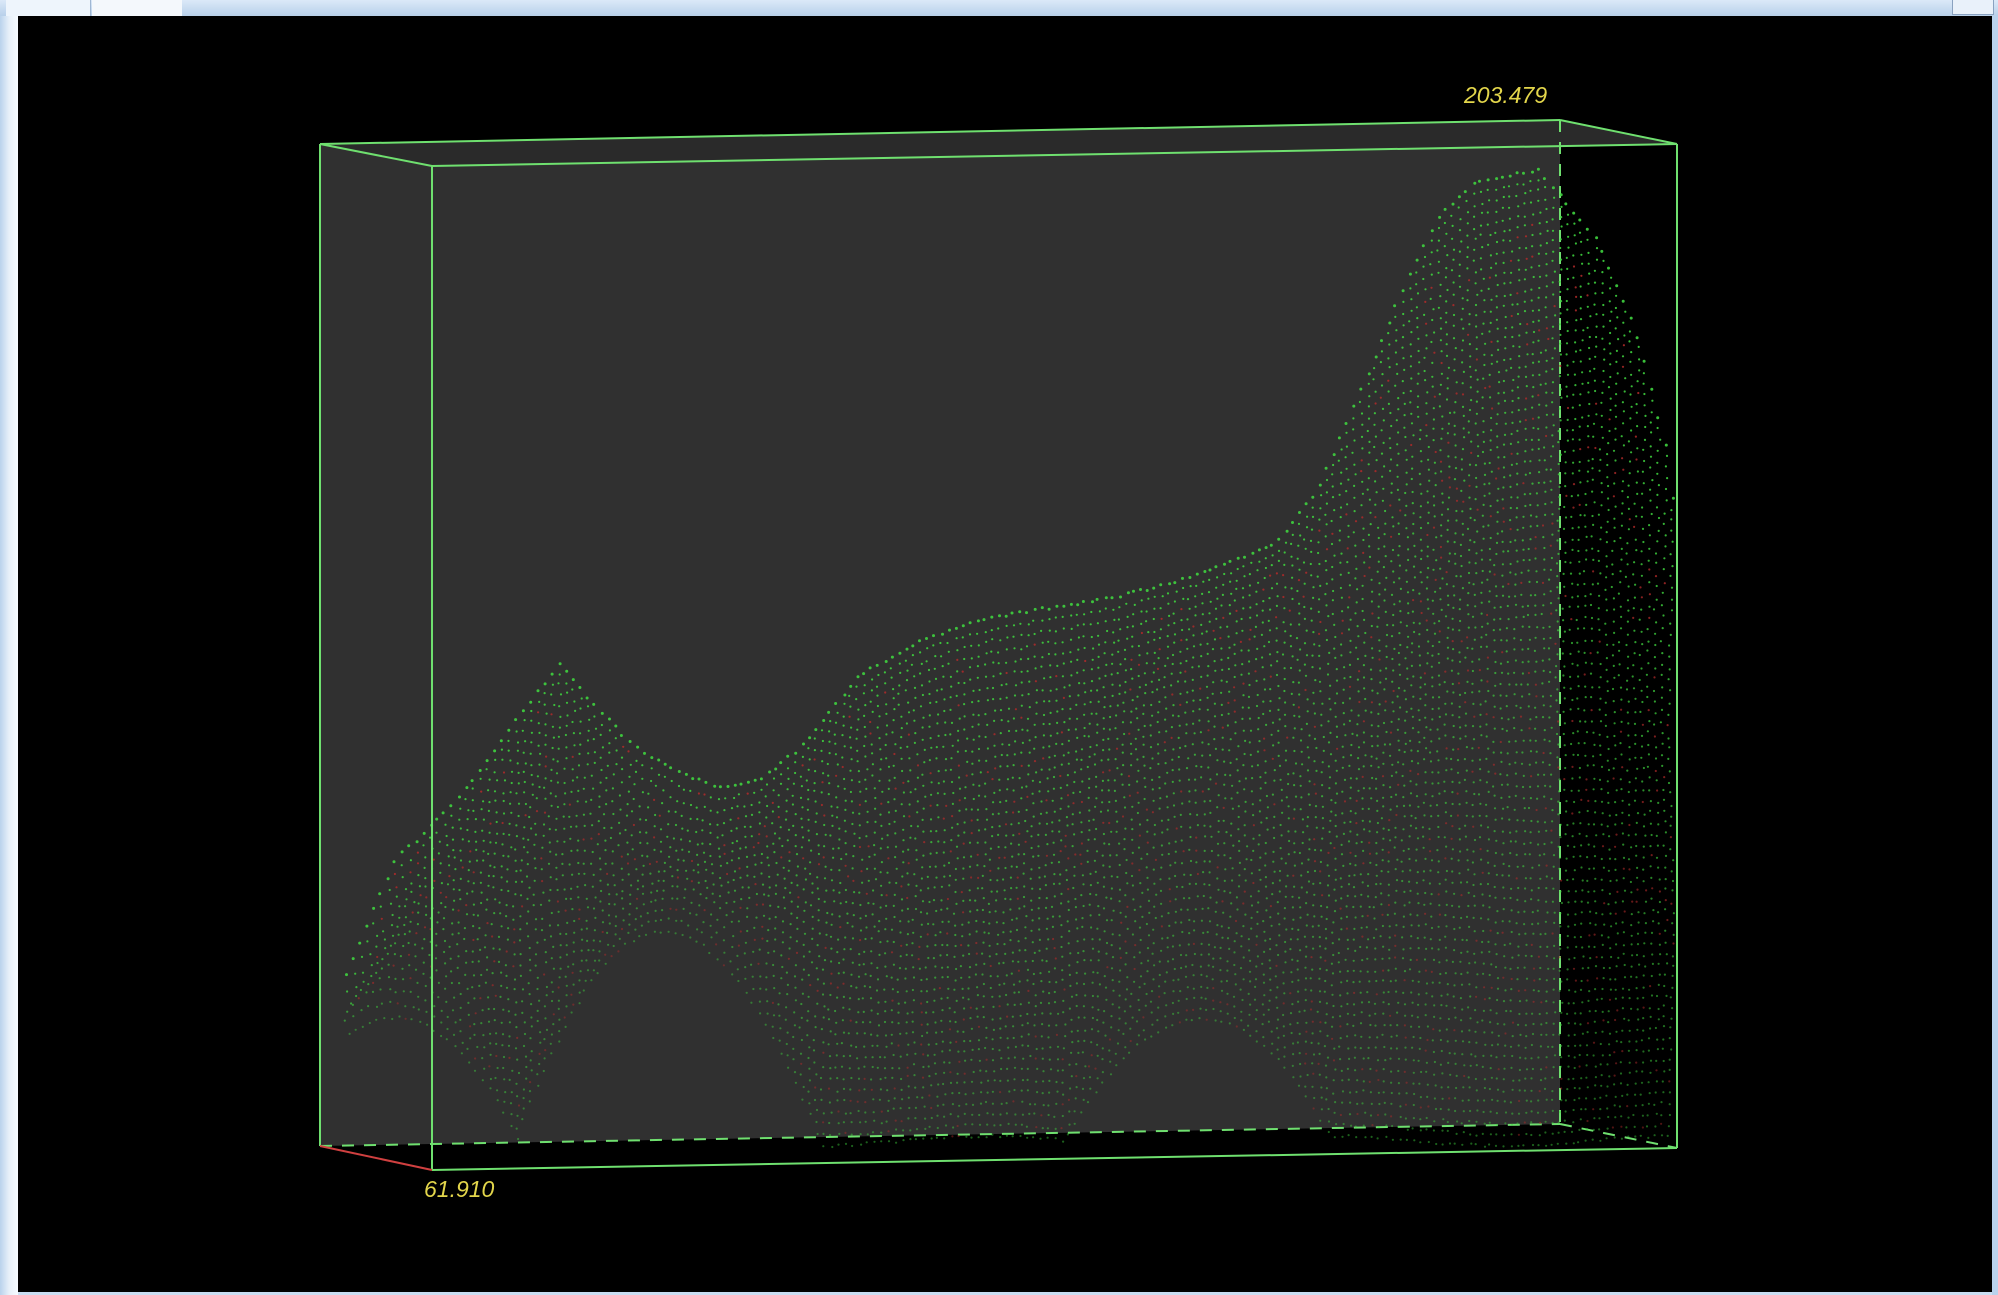  What do you see at coordinates (137, 8) in the screenshot?
I see `window-tab-secondary` at bounding box center [137, 8].